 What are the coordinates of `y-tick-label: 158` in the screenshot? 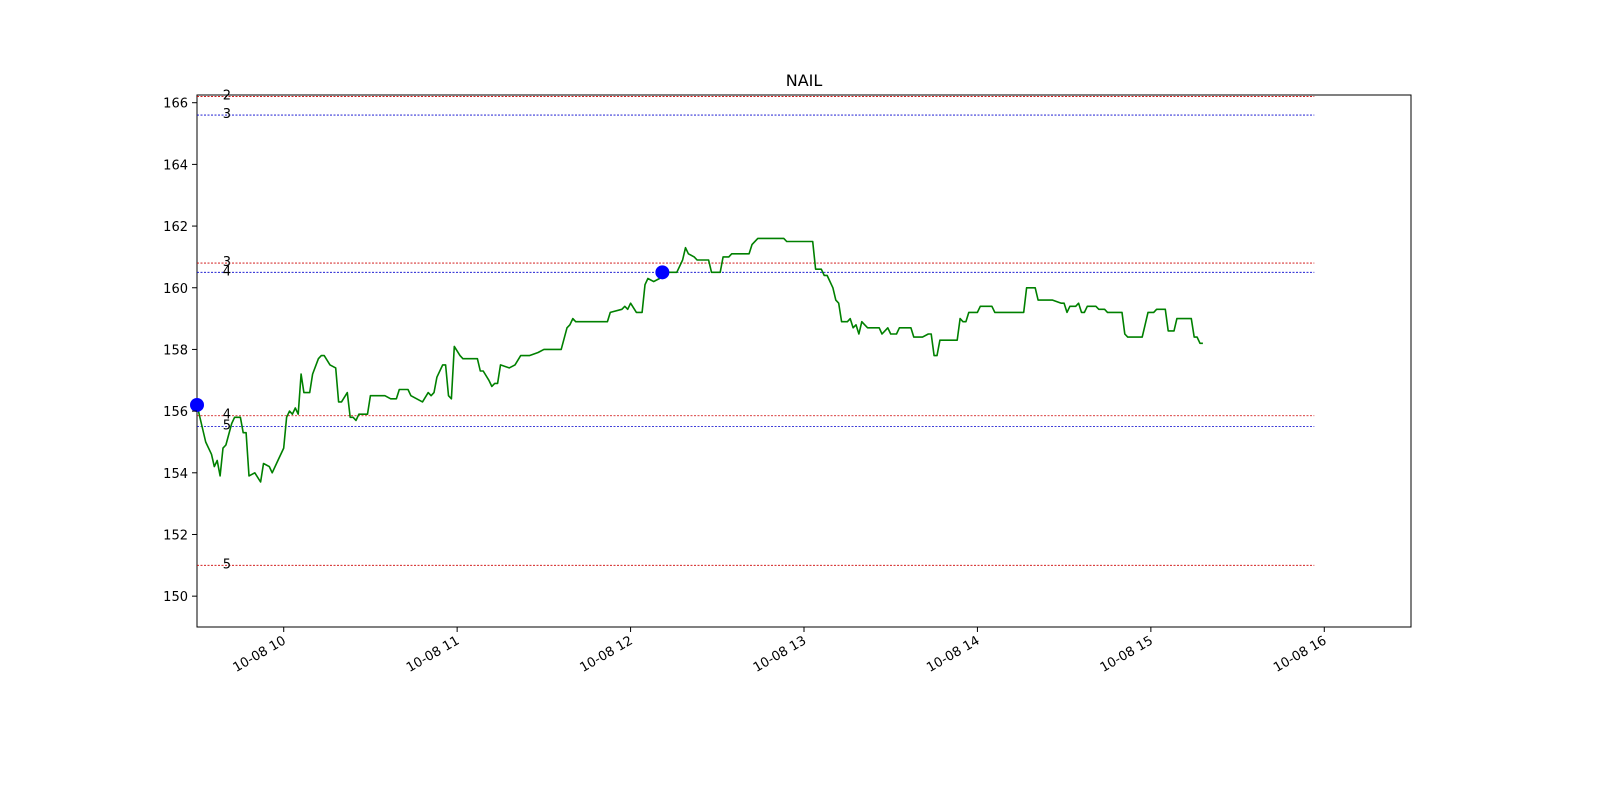 It's located at (175, 350).